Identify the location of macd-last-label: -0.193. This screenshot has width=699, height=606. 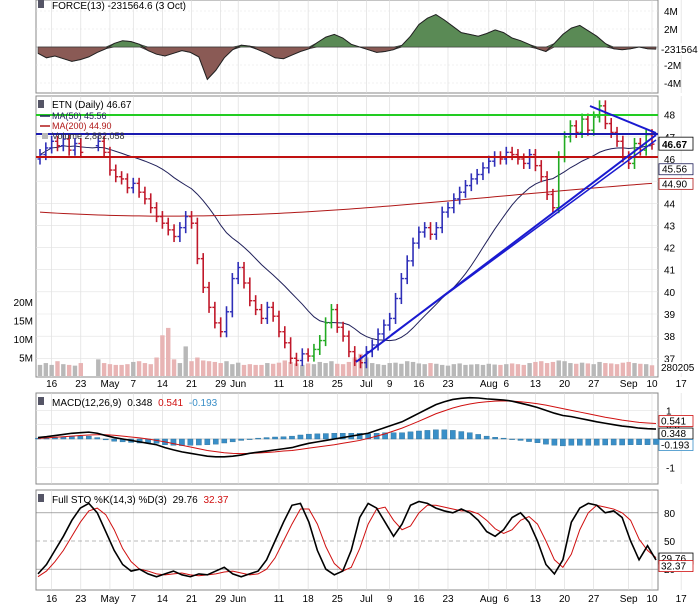
(675, 446).